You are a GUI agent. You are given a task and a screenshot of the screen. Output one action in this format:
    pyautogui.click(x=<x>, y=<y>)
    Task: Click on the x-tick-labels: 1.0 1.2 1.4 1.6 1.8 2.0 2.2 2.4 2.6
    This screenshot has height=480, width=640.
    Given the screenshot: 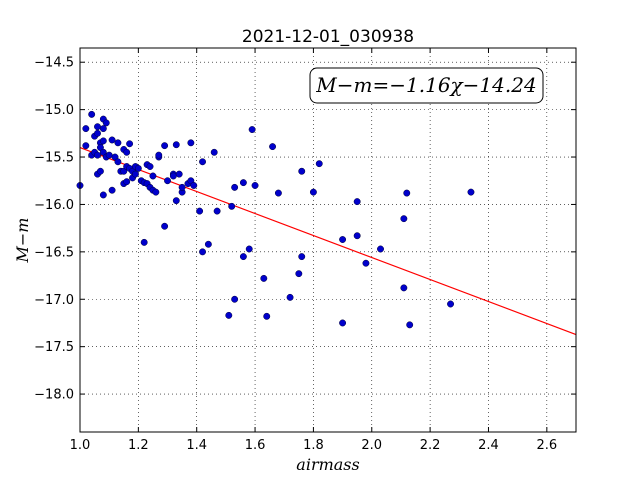 What is the action you would take?
    pyautogui.click(x=314, y=445)
    